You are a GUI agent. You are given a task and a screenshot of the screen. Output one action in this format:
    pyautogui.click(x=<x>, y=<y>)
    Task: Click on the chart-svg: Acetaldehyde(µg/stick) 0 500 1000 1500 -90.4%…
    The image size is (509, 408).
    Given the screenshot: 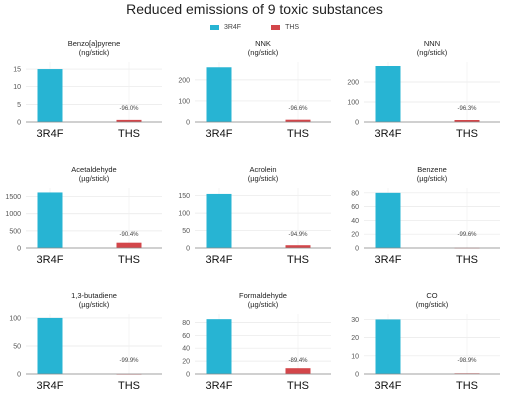 What is the action you would take?
    pyautogui.click(x=83, y=215)
    